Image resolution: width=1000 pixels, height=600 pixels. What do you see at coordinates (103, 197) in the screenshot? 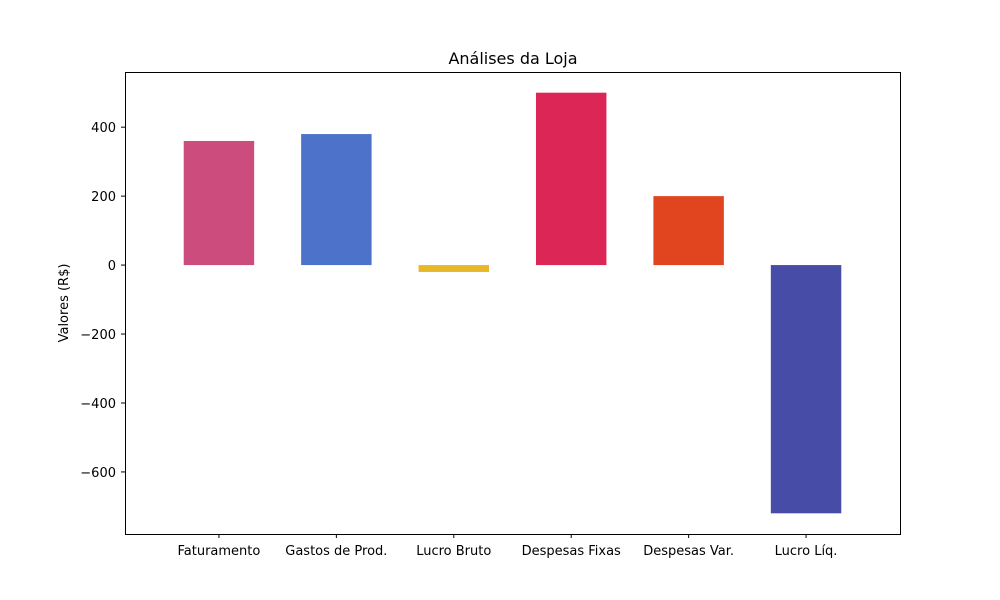
I see `y-tick-label: 200` at bounding box center [103, 197].